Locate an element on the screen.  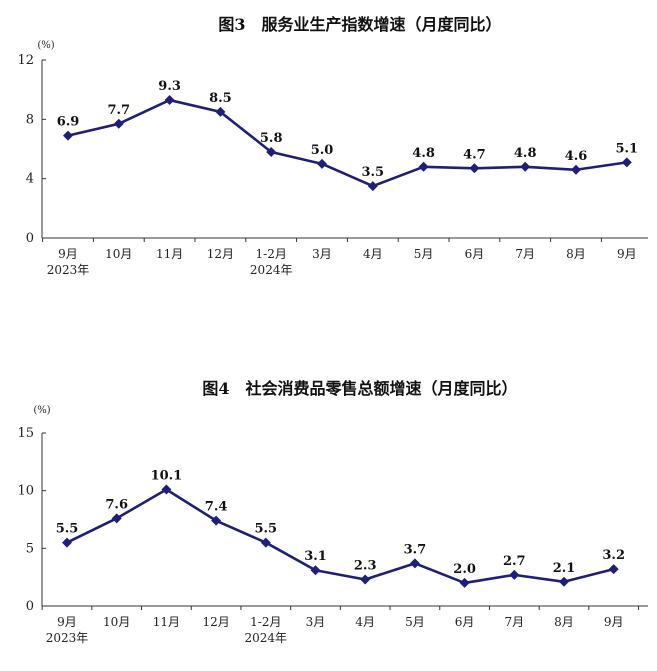
chart2-ytick-label: 10 is located at coordinates (25, 491).